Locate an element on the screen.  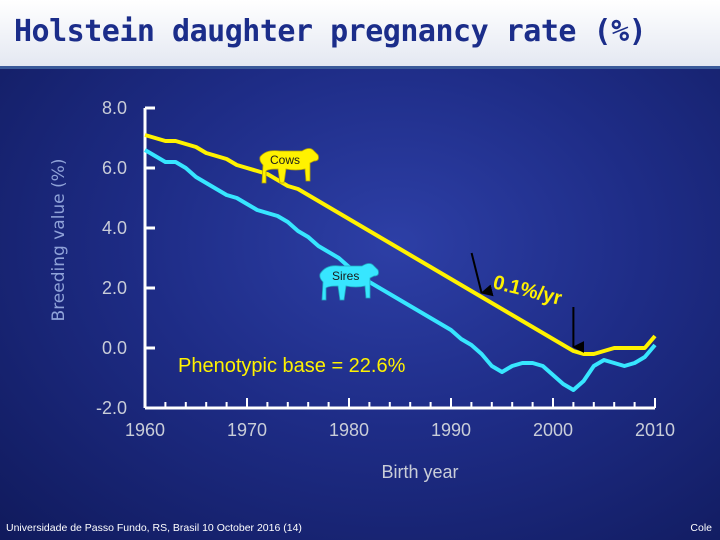
cow-icon: Cows is located at coordinates (289, 166).